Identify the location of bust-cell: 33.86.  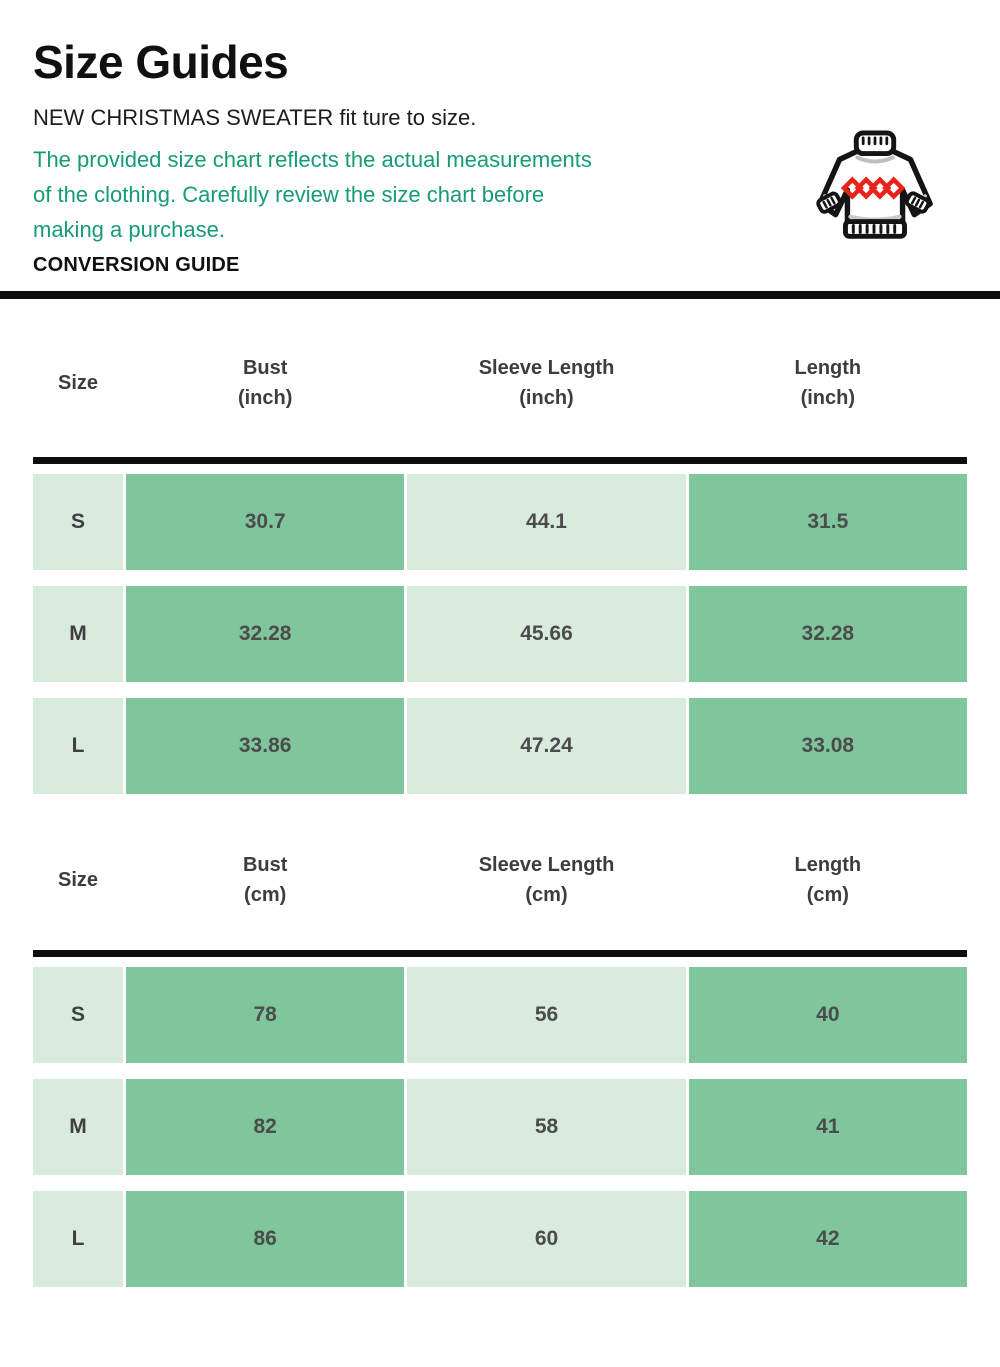
(265, 746).